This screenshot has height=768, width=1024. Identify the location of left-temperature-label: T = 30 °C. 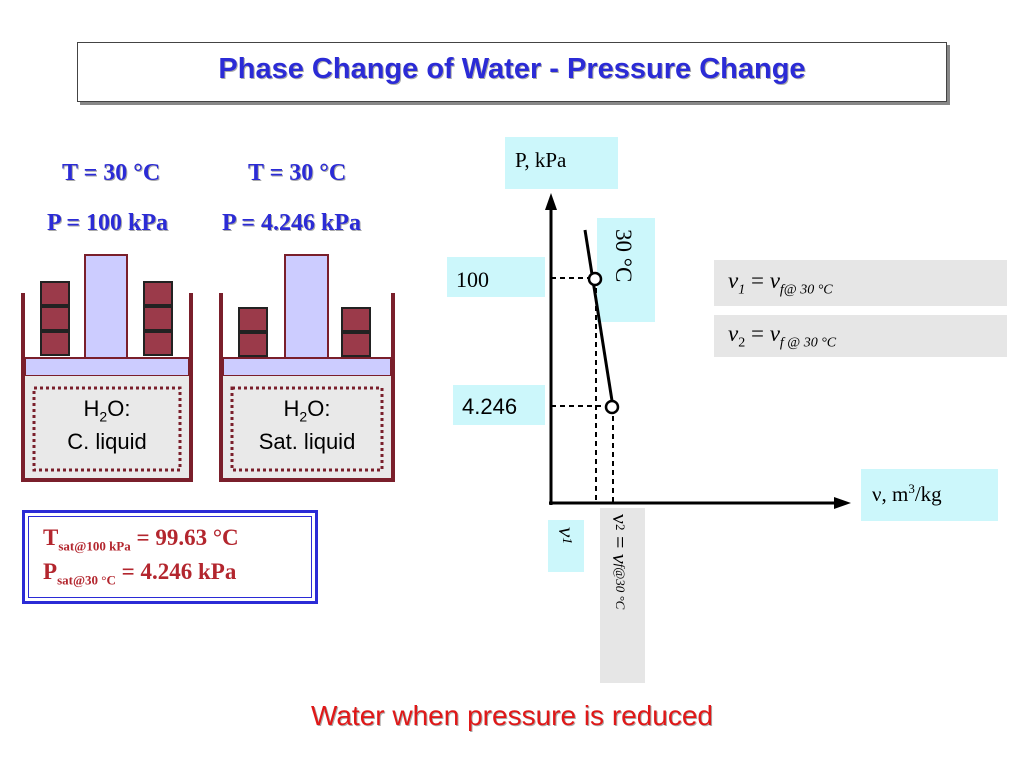
(111, 173).